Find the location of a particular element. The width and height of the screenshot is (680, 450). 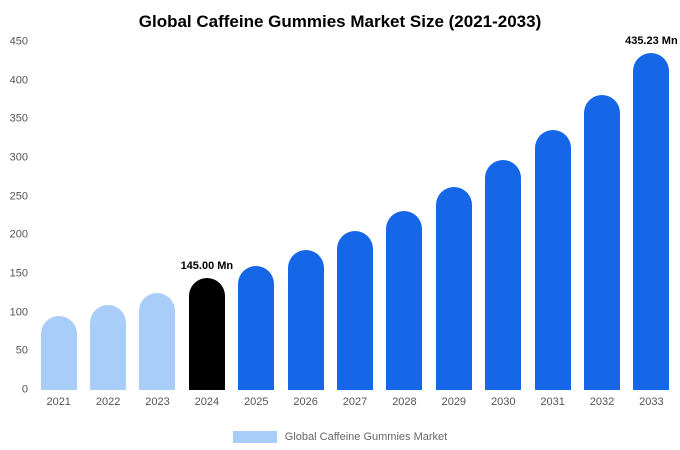

x-tick-label: 2021 is located at coordinates (58, 402).